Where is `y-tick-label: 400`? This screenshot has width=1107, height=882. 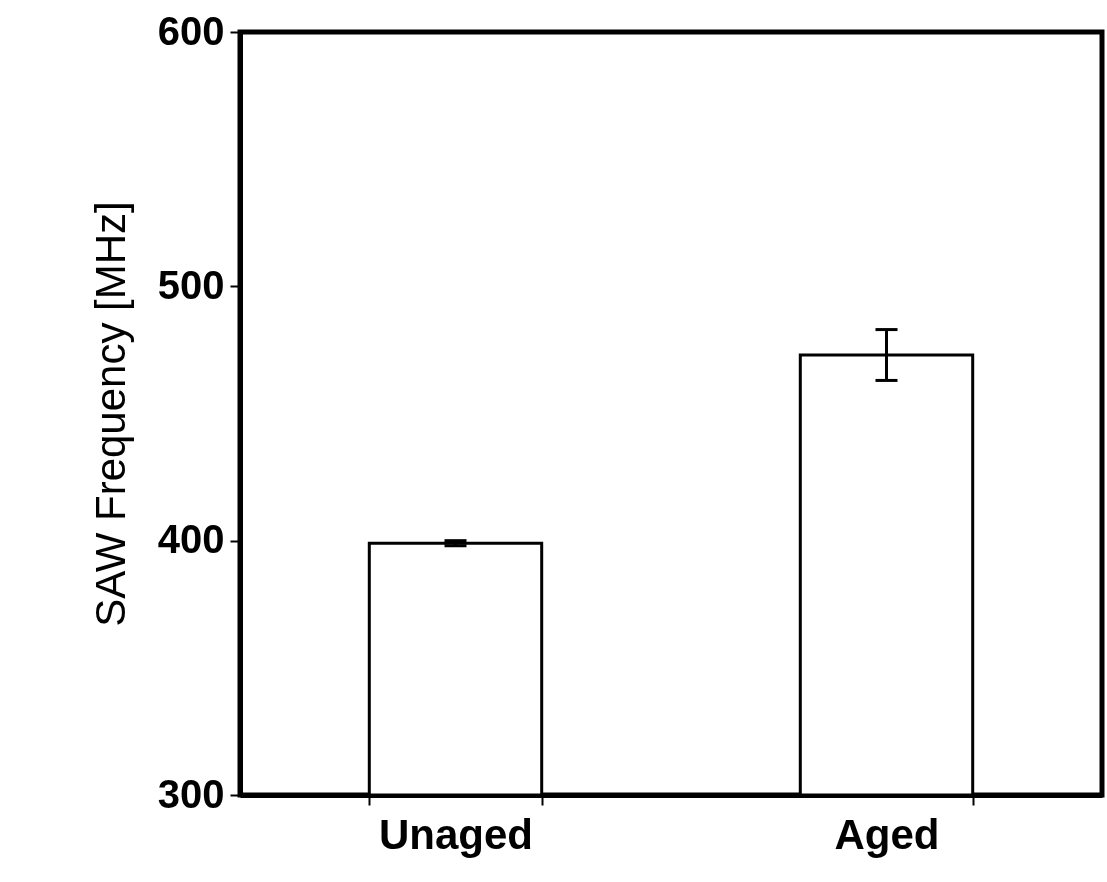
y-tick-label: 400 is located at coordinates (191, 539).